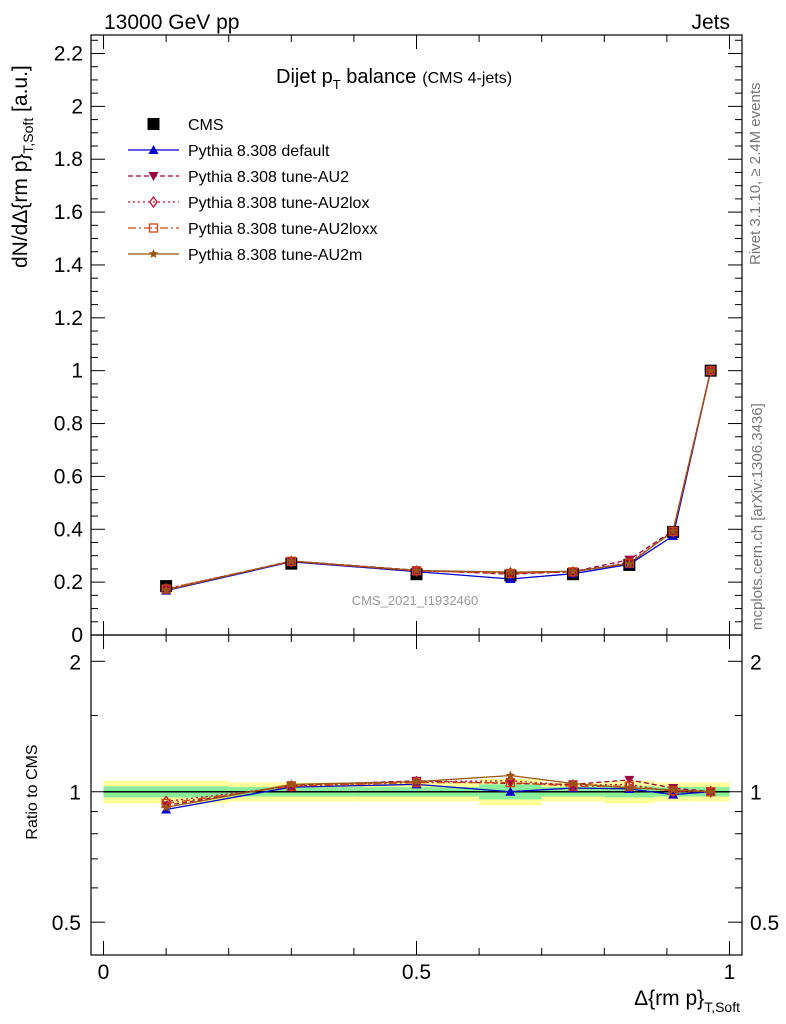 The image size is (786, 1024). What do you see at coordinates (69, 265) in the screenshot?
I see `main-y-tick-label: 1.4` at bounding box center [69, 265].